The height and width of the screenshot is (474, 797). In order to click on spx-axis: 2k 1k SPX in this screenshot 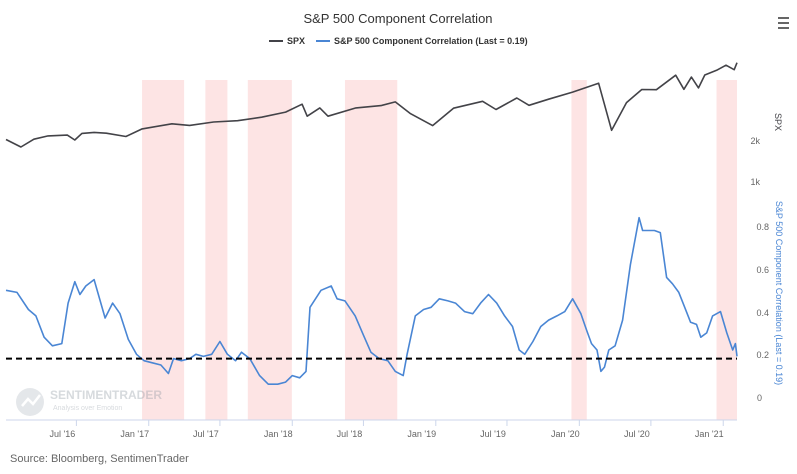, I will do `click(766, 150)`.